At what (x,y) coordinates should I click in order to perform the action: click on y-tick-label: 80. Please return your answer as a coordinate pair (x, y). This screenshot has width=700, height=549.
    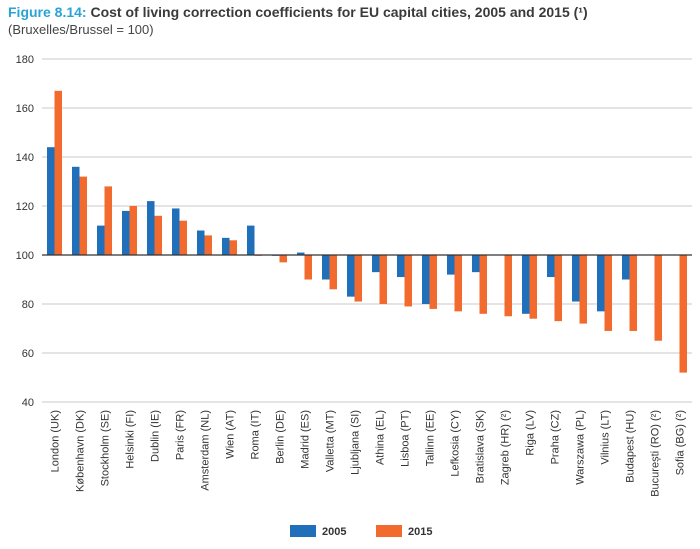
    Looking at the image, I should click on (28, 305).